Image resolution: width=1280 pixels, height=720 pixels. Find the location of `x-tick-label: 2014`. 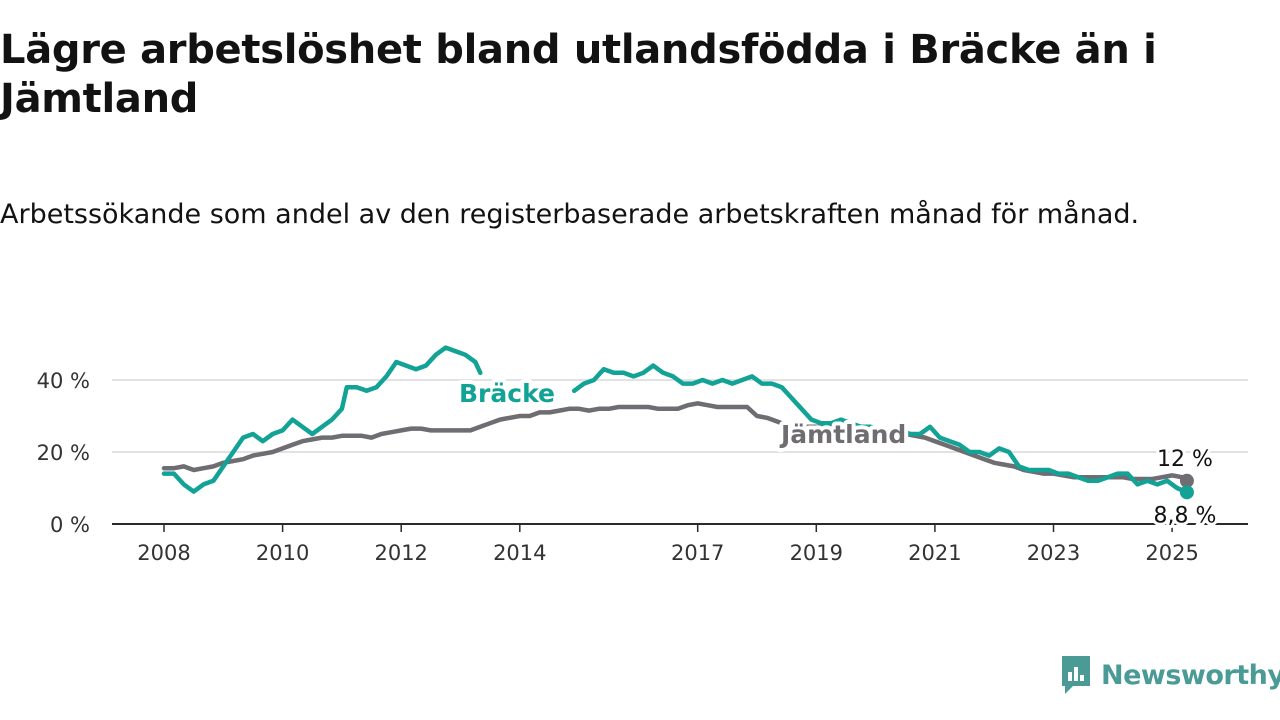

x-tick-label: 2014 is located at coordinates (519, 553).